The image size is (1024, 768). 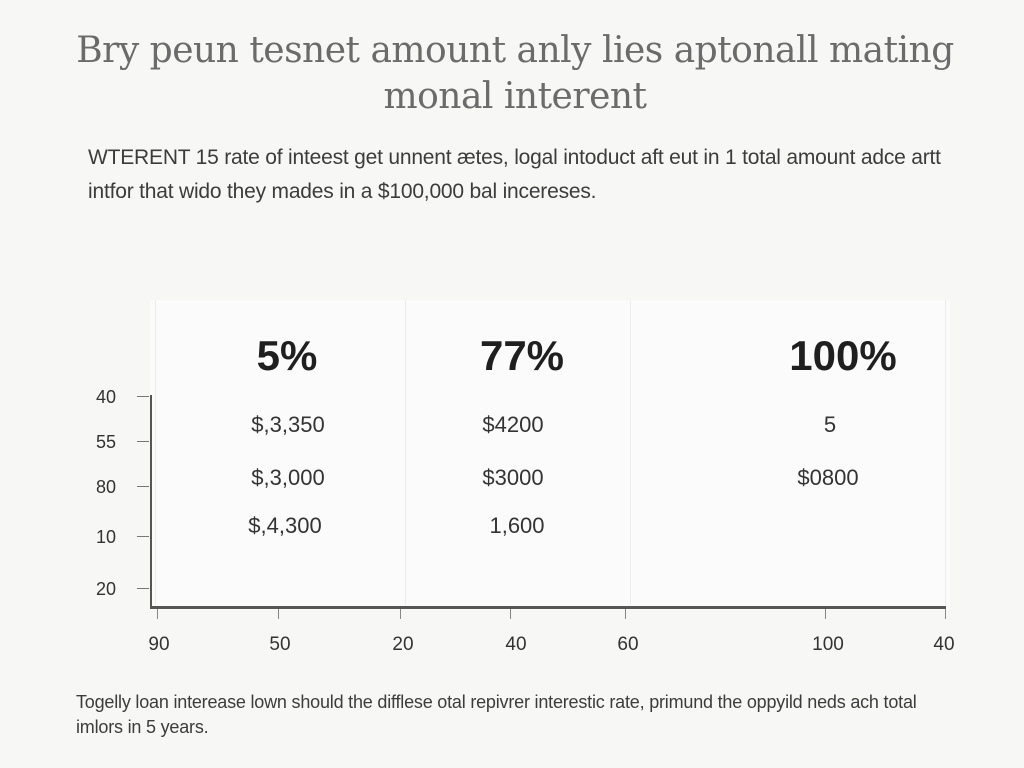 What do you see at coordinates (288, 424) in the screenshot?
I see `data-cell: $,3,350` at bounding box center [288, 424].